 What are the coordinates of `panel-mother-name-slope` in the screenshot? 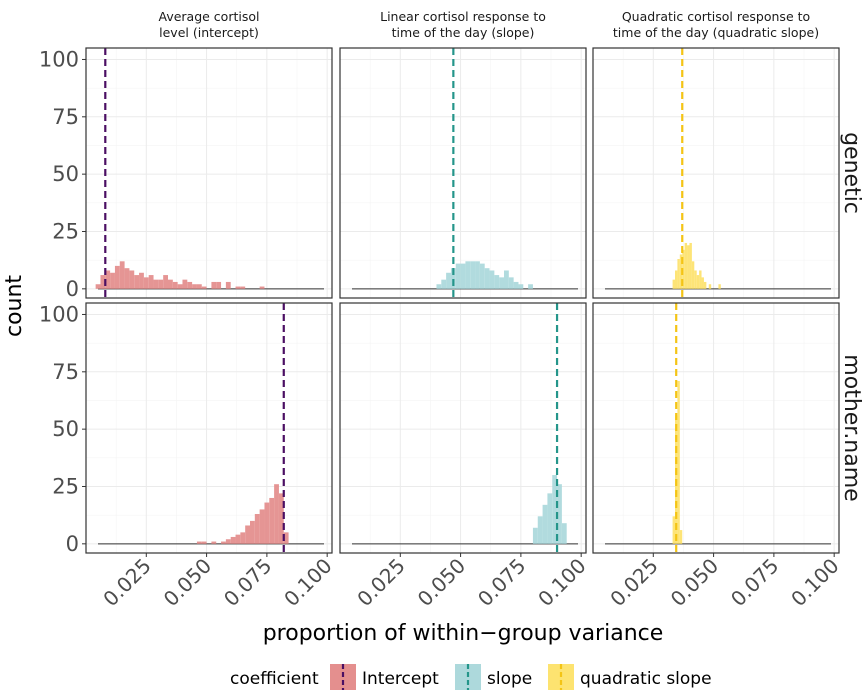 It's located at (463, 428).